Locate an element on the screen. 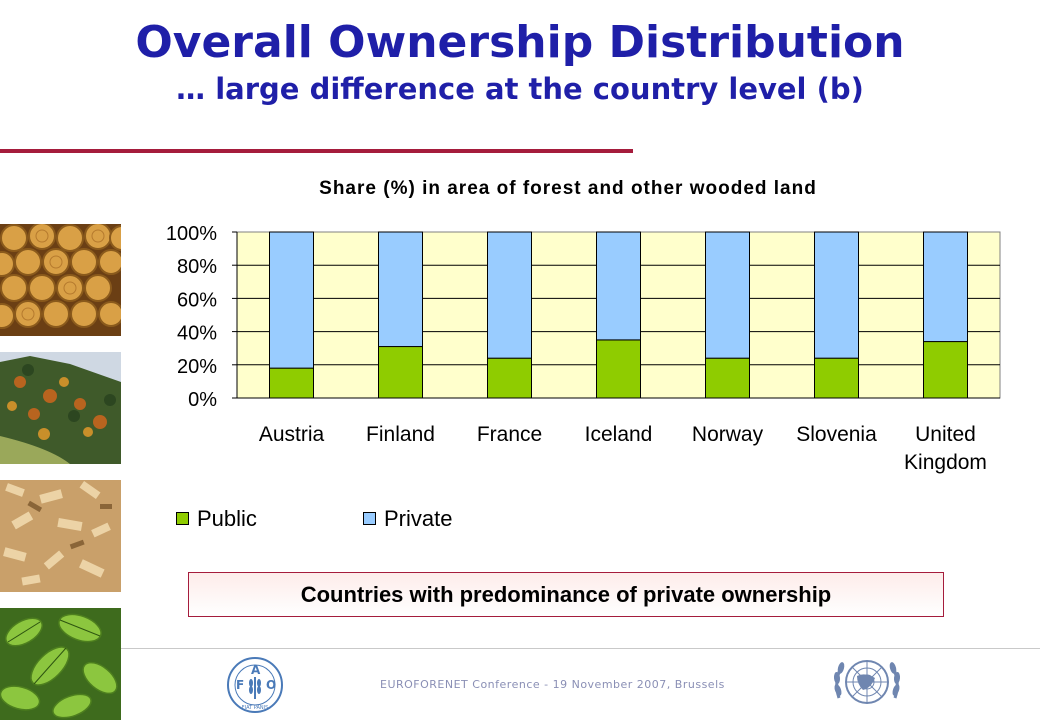 This screenshot has width=1040, height=720. bar-private-france is located at coordinates (509, 295).